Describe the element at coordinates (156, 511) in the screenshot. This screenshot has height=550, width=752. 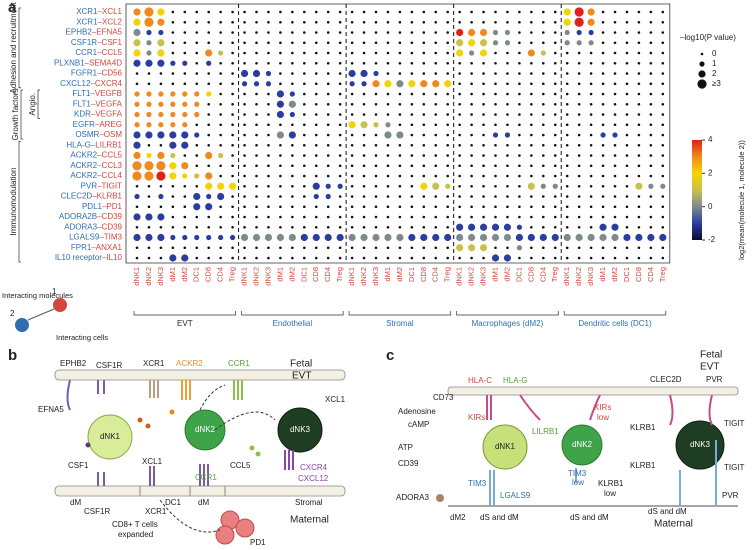
I see `label: XCR1` at that location.